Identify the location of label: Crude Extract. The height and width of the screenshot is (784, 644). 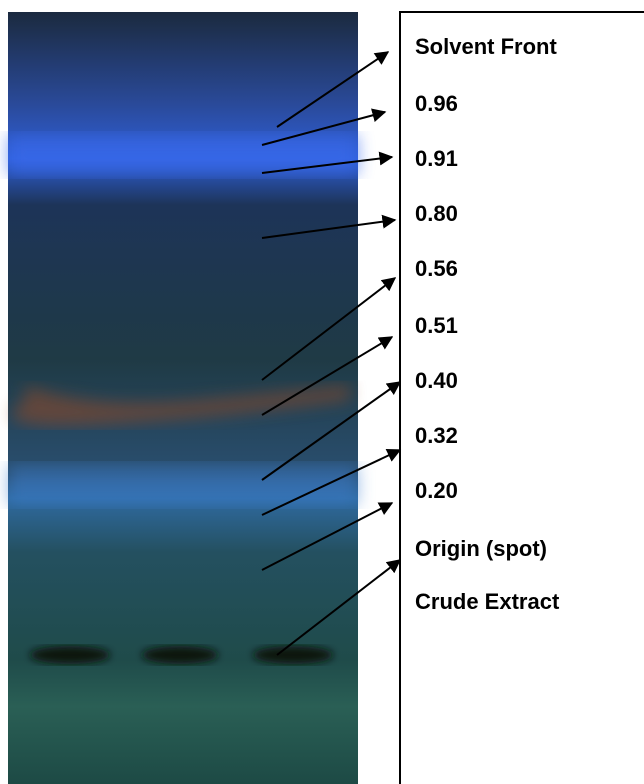
(487, 601).